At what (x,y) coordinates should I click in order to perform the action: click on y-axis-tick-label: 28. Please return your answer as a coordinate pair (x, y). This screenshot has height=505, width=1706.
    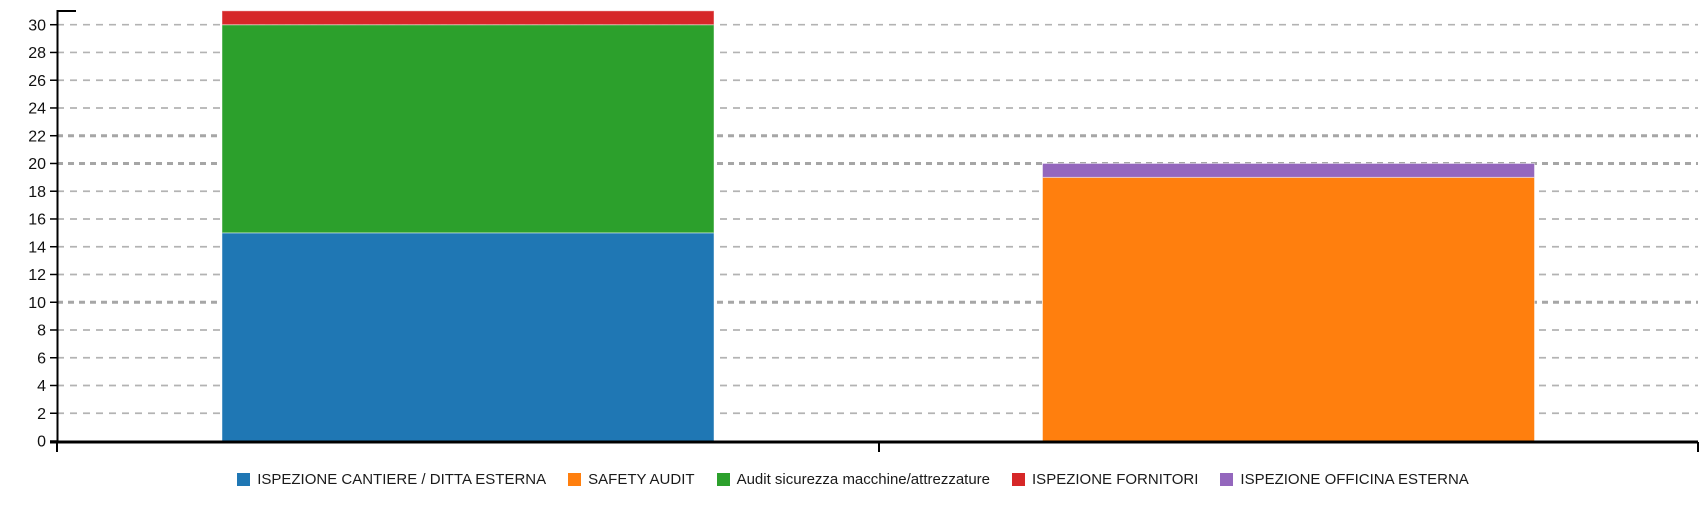
    Looking at the image, I should click on (37, 53).